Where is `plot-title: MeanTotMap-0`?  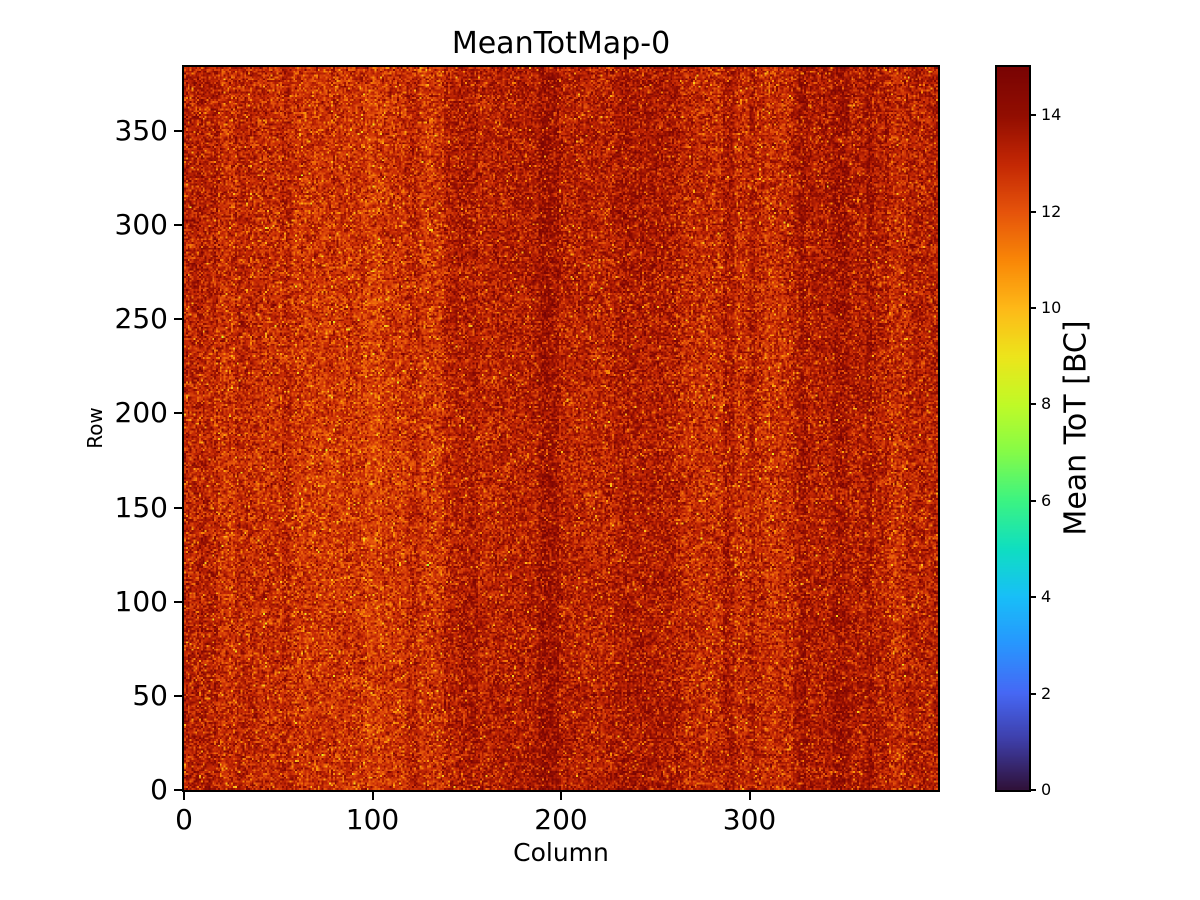
plot-title: MeanTotMap-0 is located at coordinates (561, 43).